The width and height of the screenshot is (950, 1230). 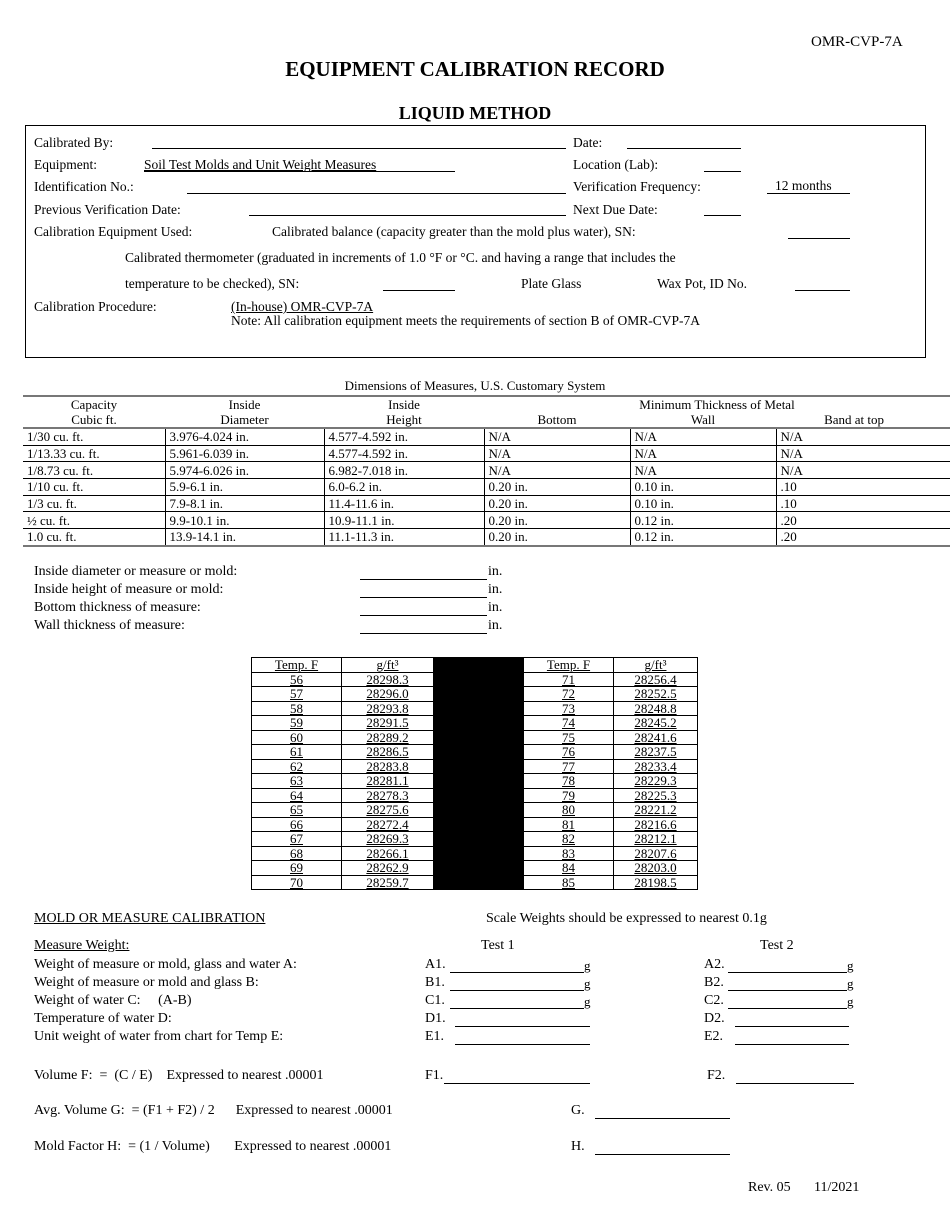 What do you see at coordinates (403, 453) in the screenshot?
I see `dimension-cell: 4.577-4.592 in.` at bounding box center [403, 453].